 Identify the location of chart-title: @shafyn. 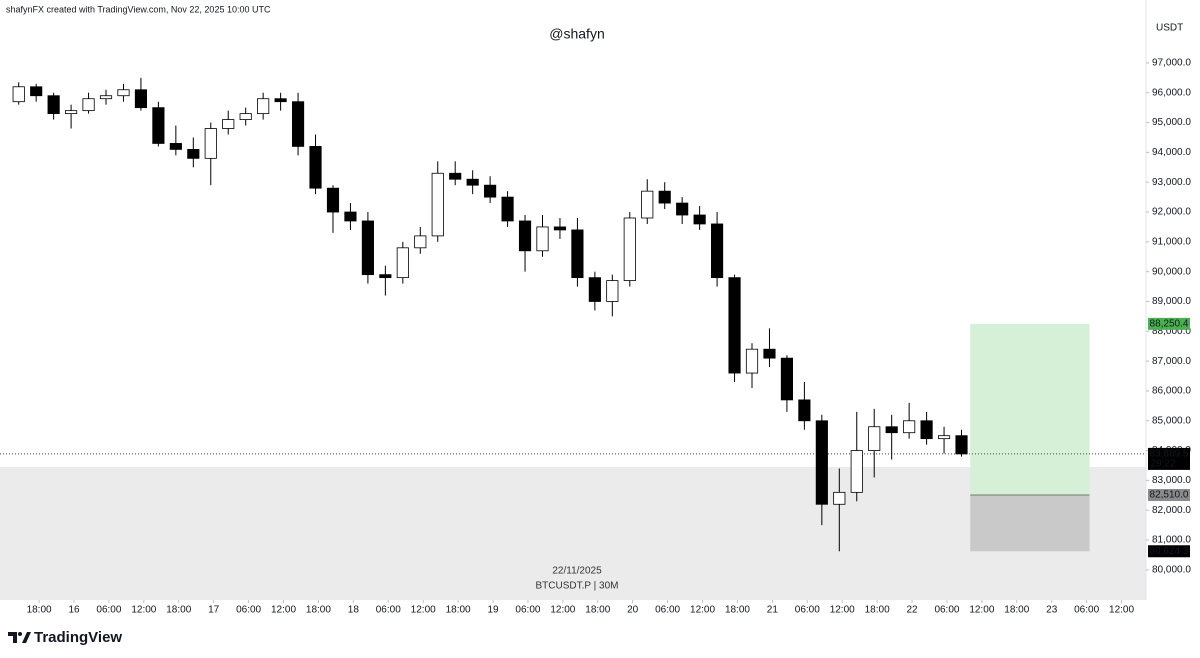
(576, 34).